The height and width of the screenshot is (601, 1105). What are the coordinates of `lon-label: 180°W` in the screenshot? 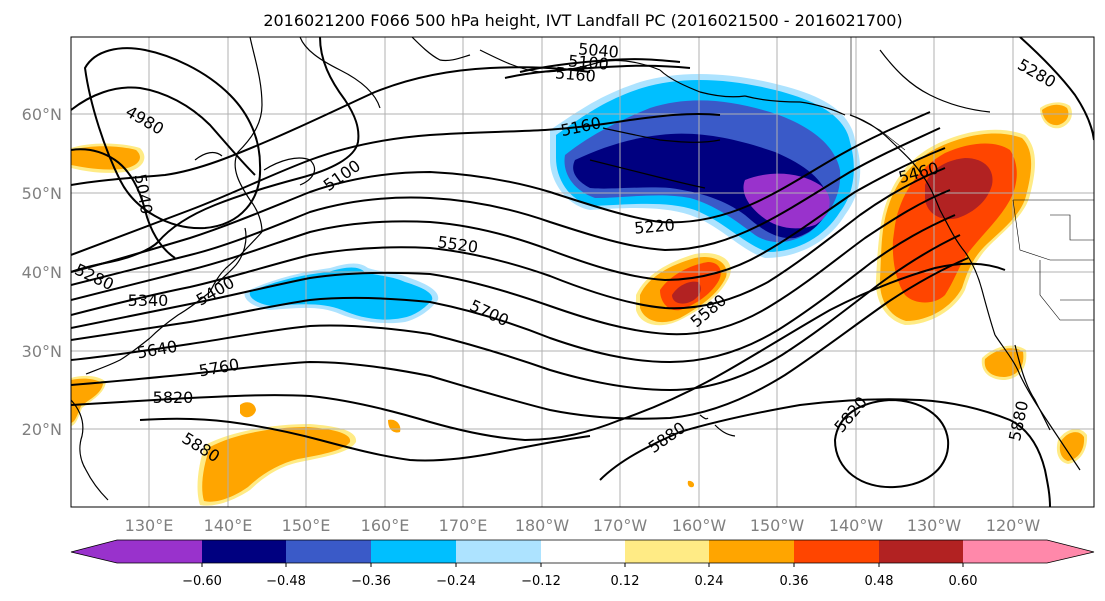 It's located at (542, 525).